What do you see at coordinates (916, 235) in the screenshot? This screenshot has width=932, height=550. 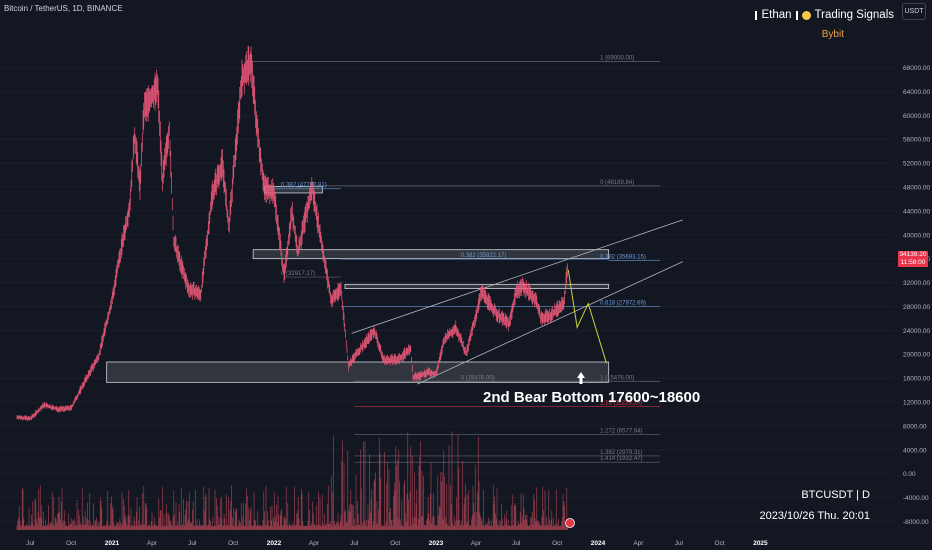 I see `price-tick-label: 40000.00` at bounding box center [916, 235].